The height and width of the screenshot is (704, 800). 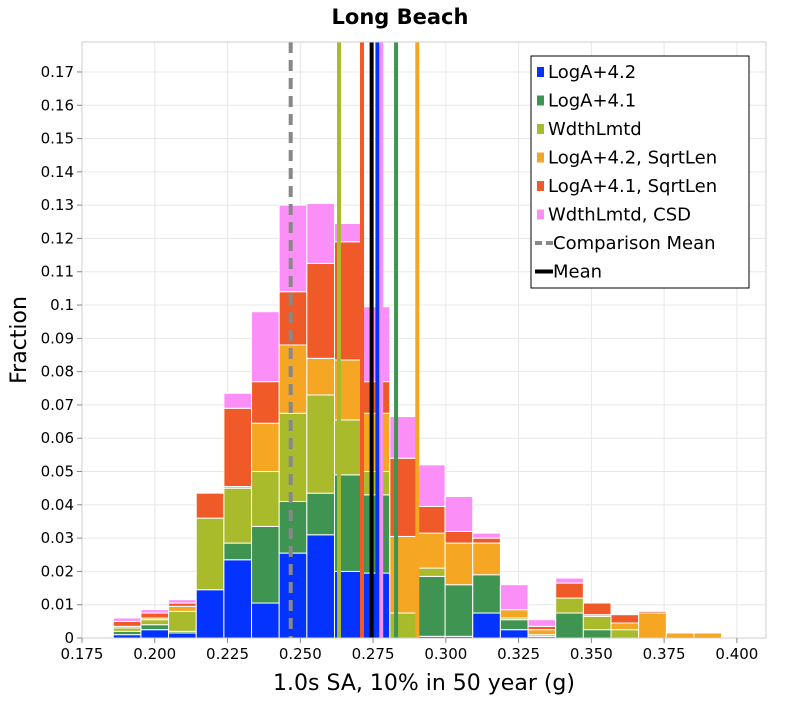 I want to click on x-tick-label: 0.175, so click(x=82, y=654).